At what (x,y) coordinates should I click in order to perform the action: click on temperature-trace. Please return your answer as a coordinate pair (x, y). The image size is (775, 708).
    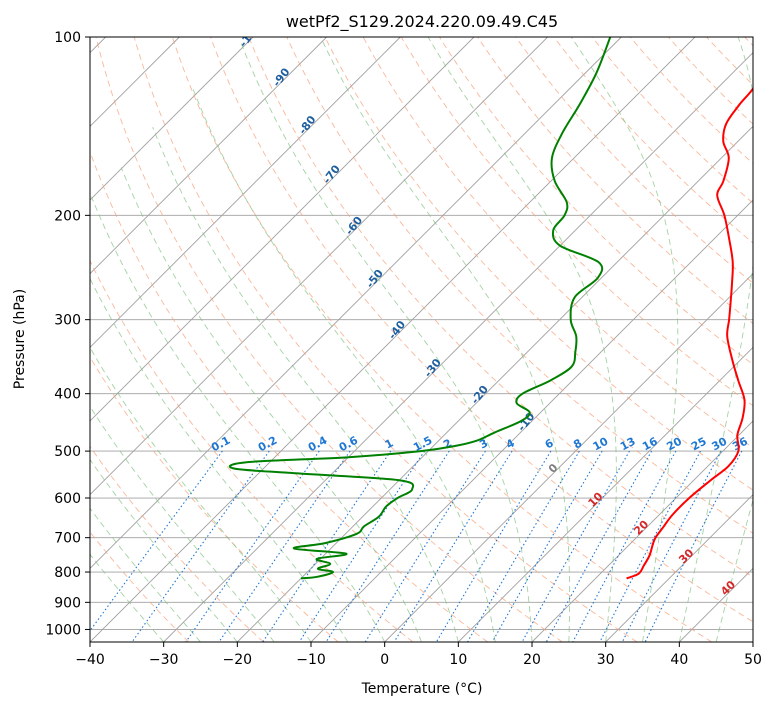
    Looking at the image, I should click on (689, 333).